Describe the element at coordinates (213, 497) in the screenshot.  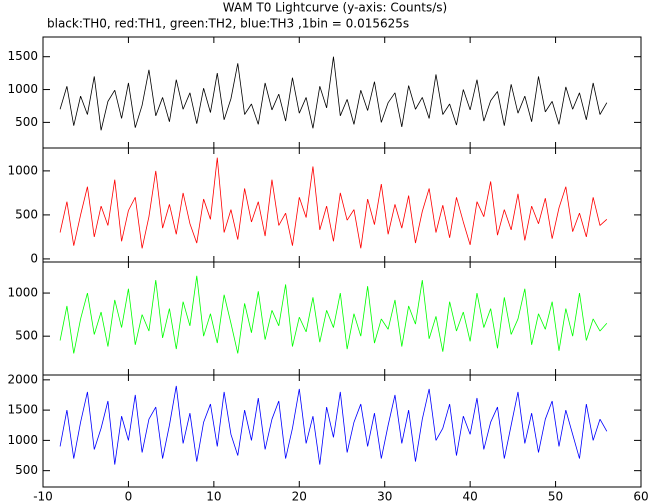
I see `x-tick-label: 10` at that location.